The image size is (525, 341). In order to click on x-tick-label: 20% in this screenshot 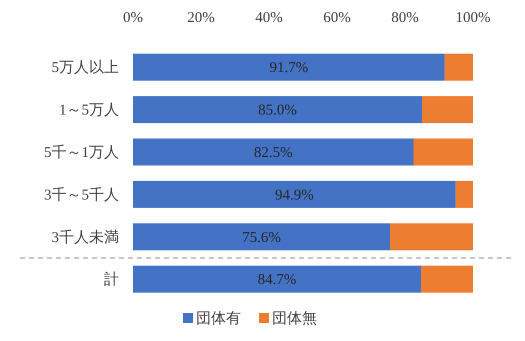, I will do `click(201, 18)`.